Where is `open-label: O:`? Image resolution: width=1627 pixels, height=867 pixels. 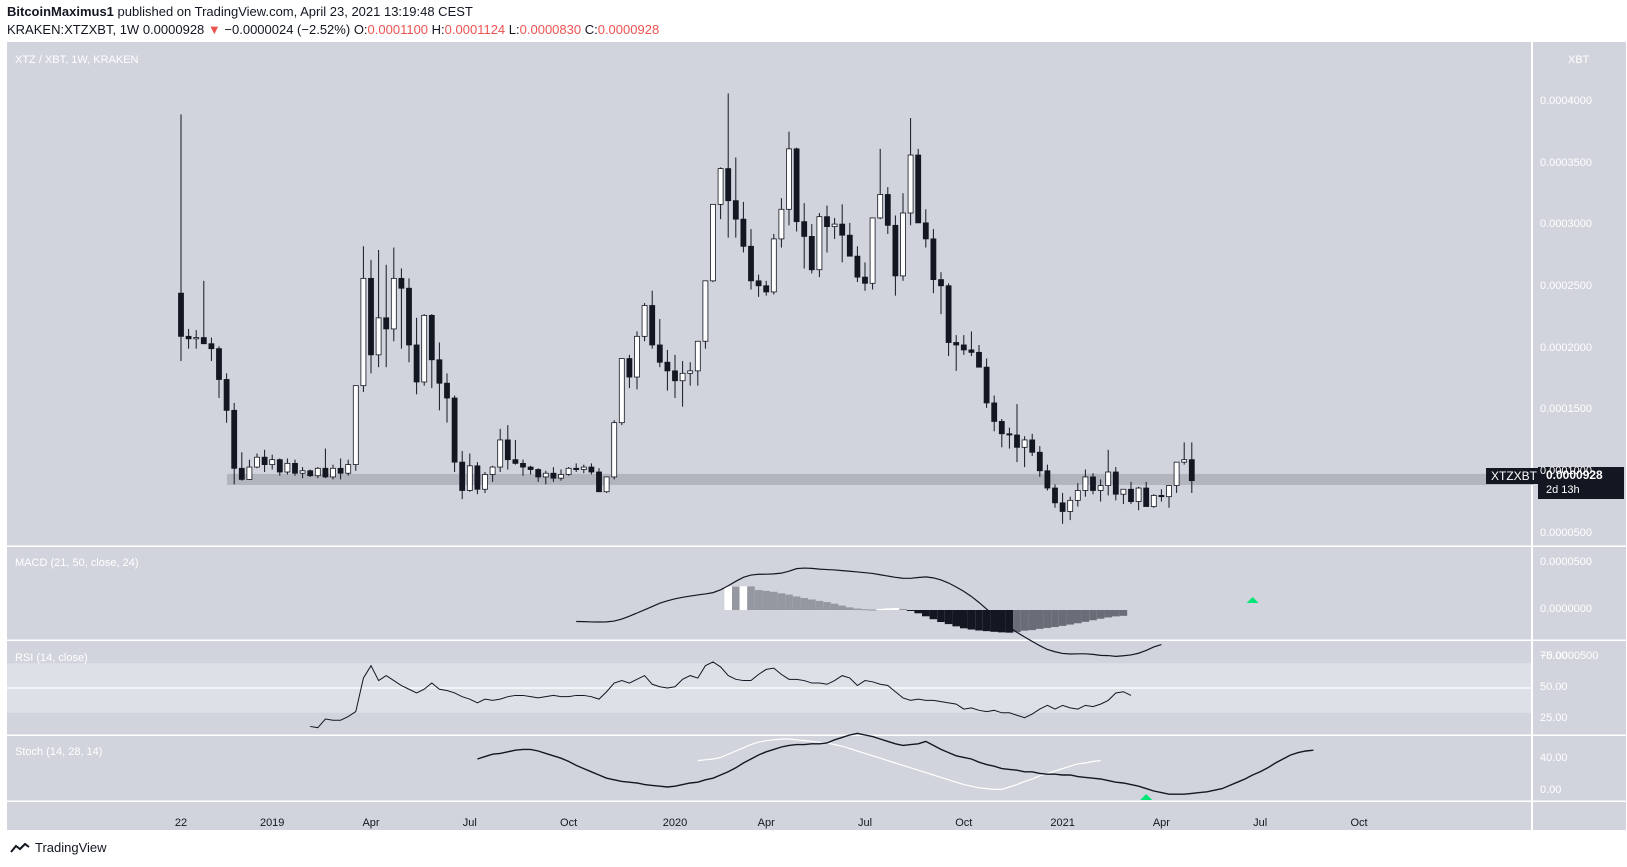 open-label: O: is located at coordinates (360, 29).